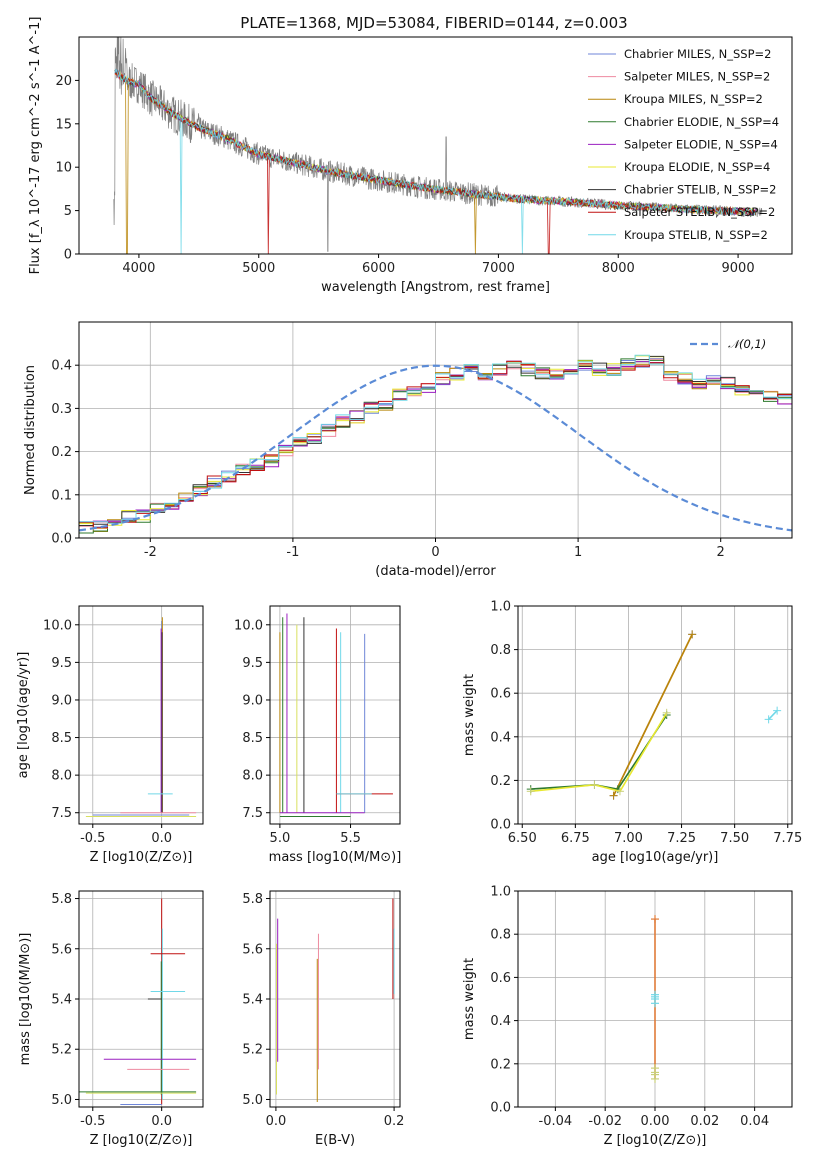  I want to click on x-axis-label: E(B-V), so click(335, 1140).